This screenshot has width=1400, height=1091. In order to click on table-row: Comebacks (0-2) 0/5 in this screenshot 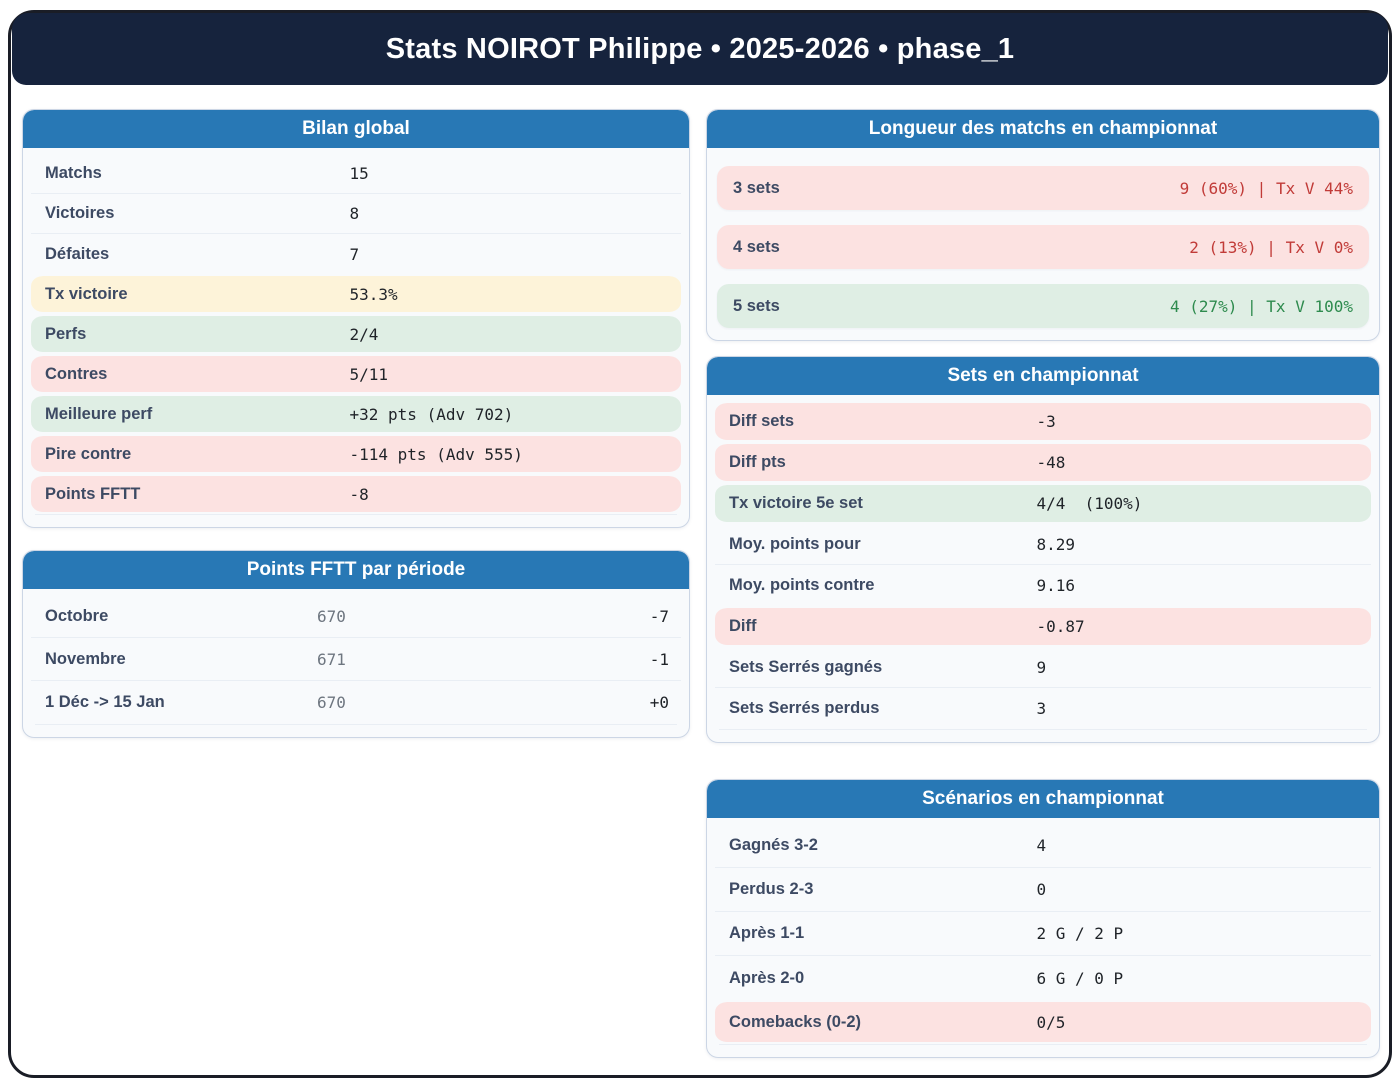, I will do `click(1043, 1022)`.